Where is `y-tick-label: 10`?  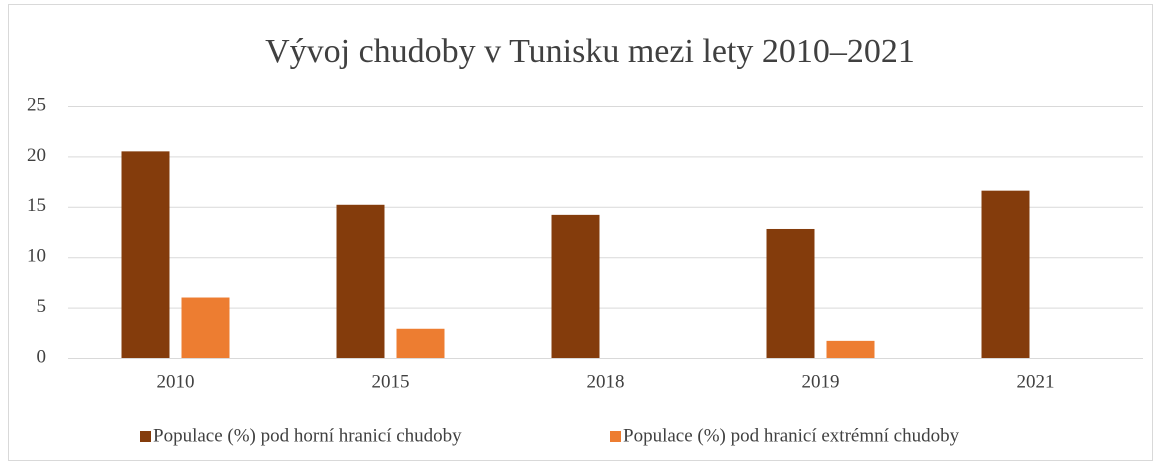
y-tick-label: 10 is located at coordinates (36, 256).